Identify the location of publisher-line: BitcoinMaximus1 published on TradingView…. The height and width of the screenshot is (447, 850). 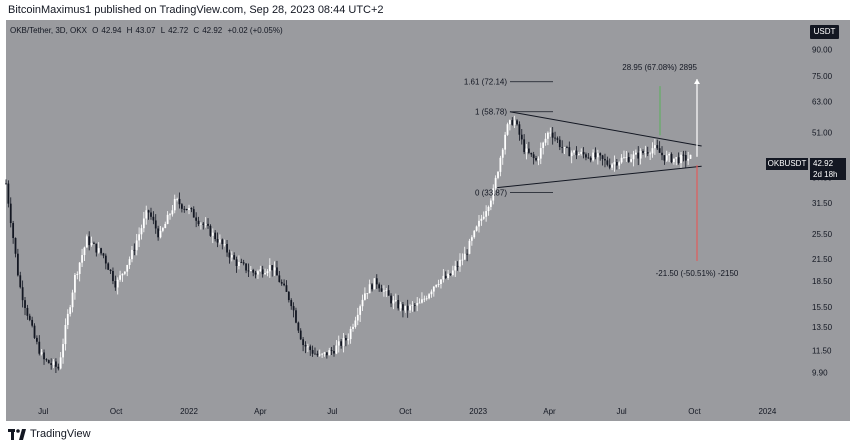
(196, 10).